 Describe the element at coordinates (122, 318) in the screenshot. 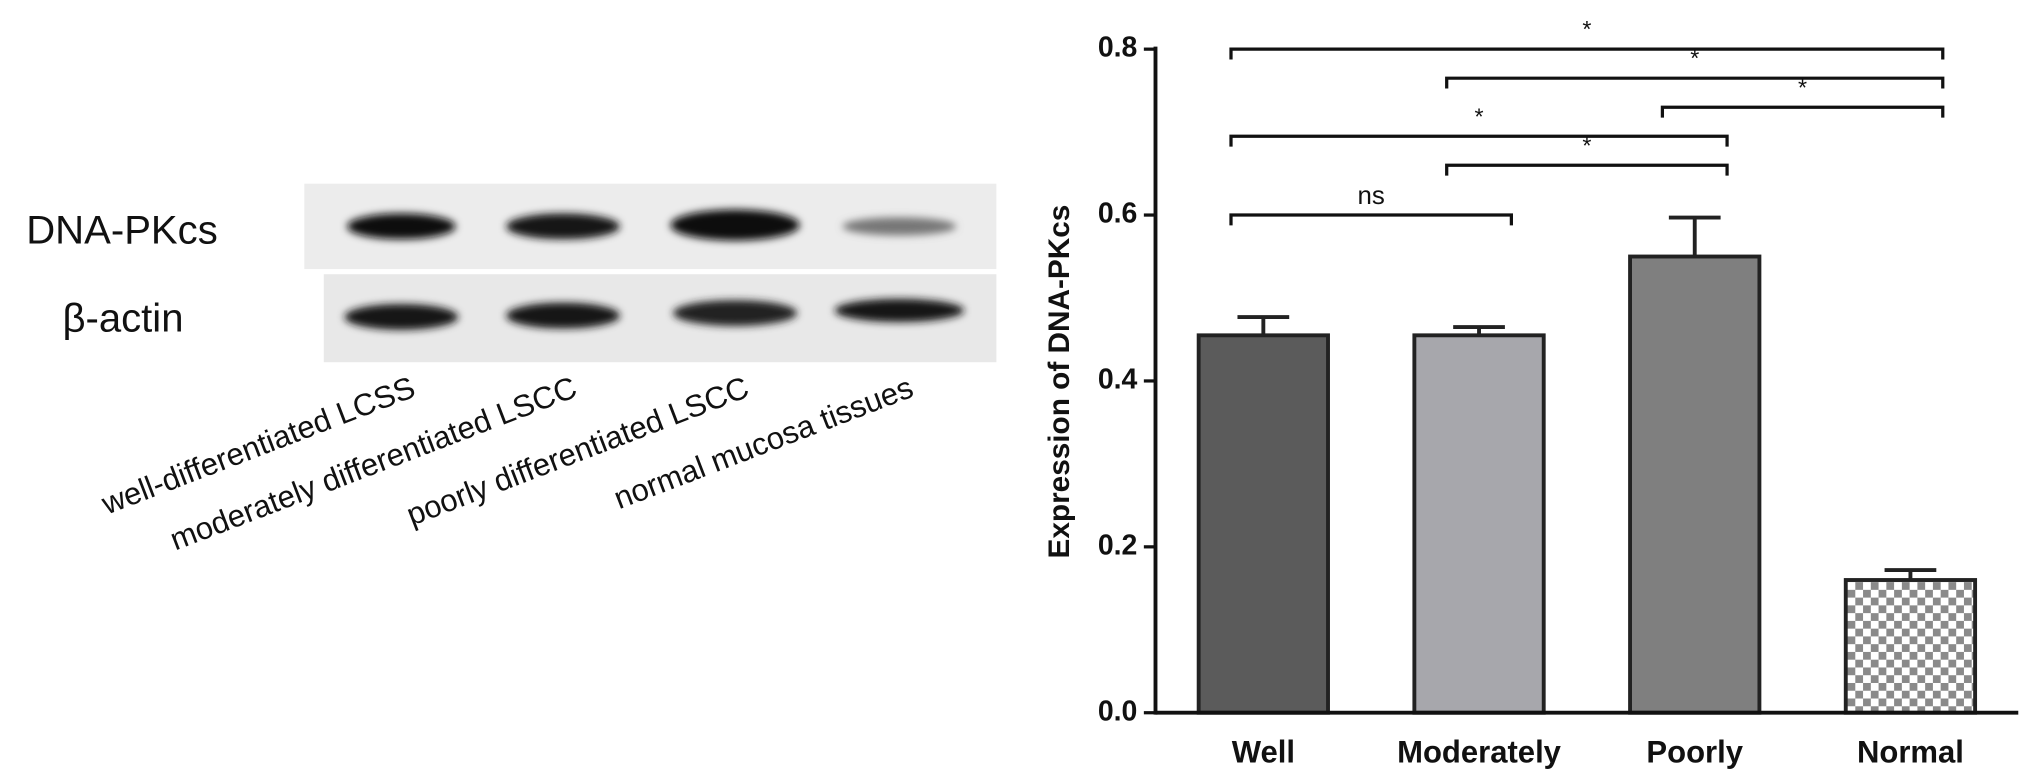

I see `row-label: β-actin` at that location.